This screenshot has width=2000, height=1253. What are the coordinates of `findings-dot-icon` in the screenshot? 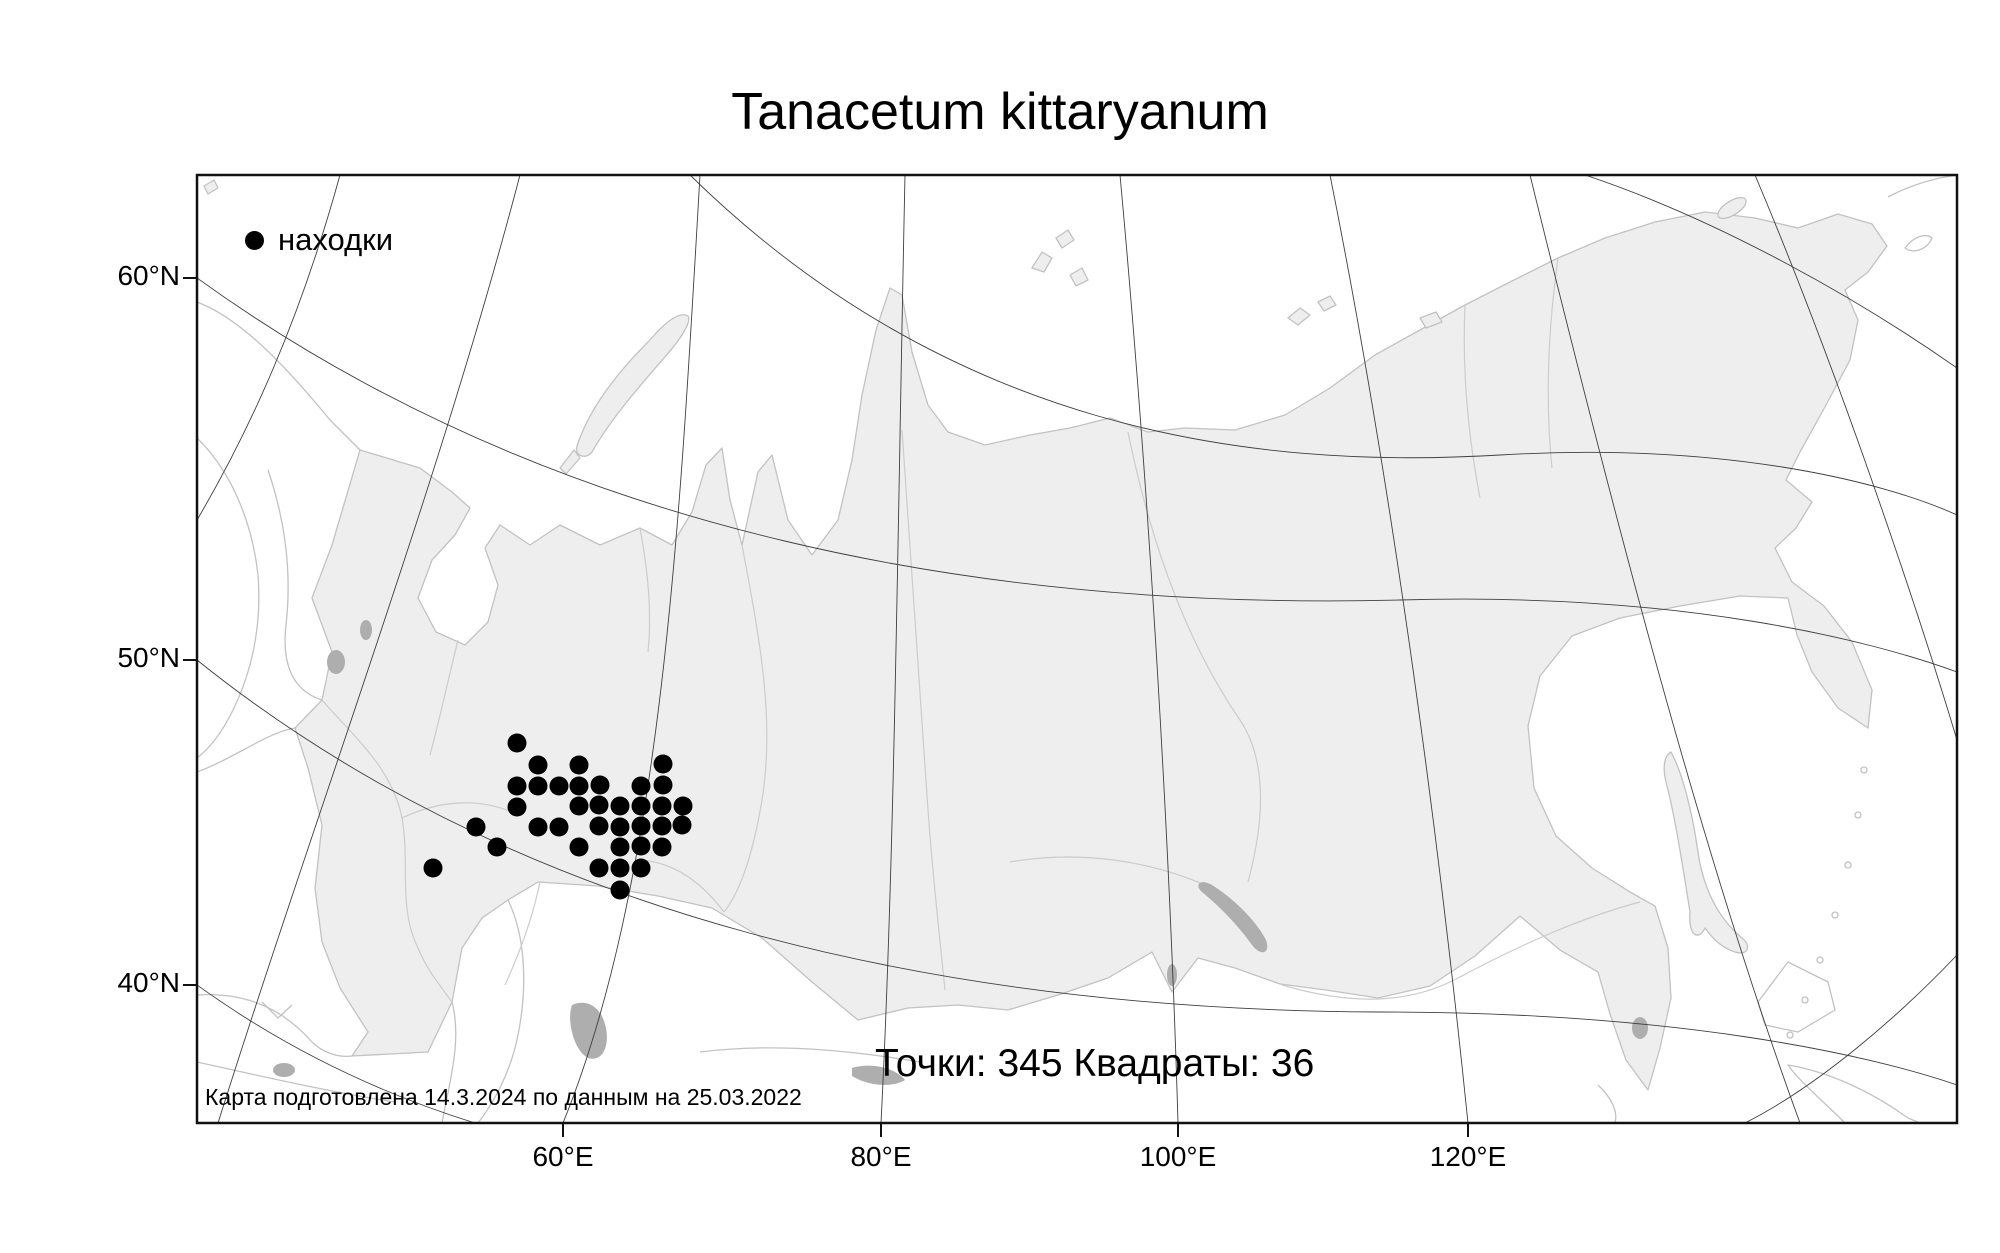 It's located at (254, 240).